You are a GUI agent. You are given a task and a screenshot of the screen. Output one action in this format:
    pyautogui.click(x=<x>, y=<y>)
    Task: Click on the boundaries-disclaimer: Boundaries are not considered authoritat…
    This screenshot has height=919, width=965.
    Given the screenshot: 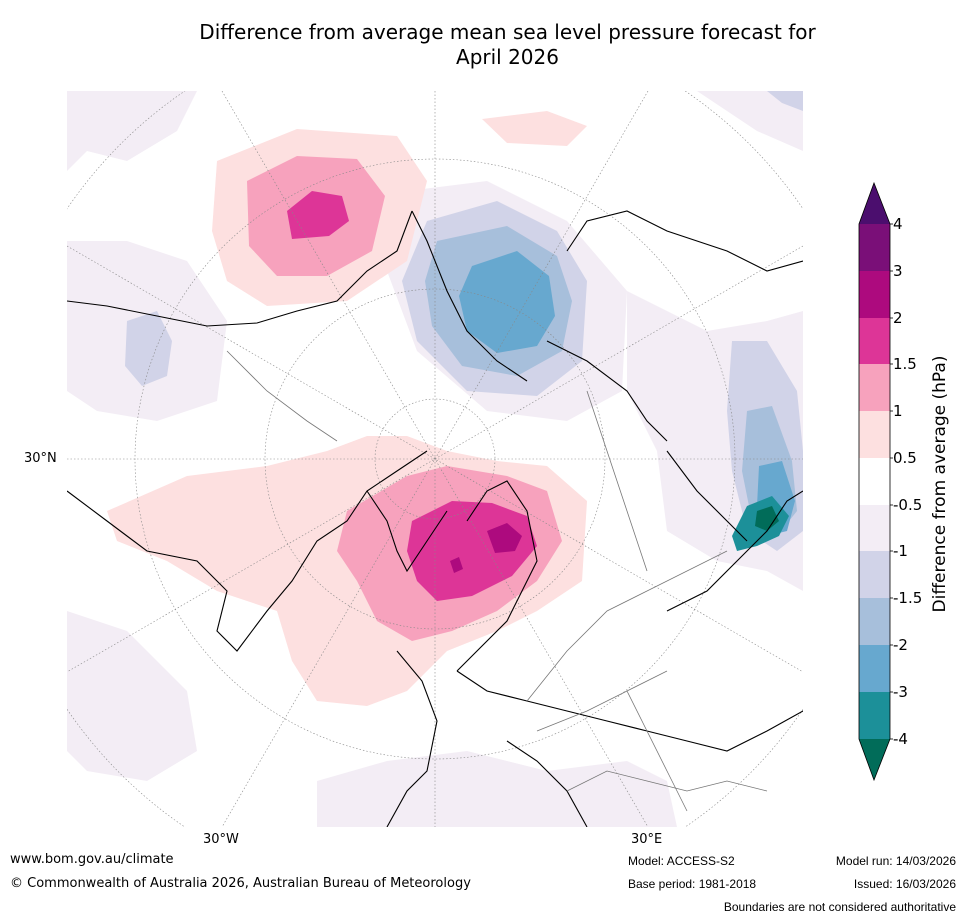 What is the action you would take?
    pyautogui.click(x=839, y=907)
    